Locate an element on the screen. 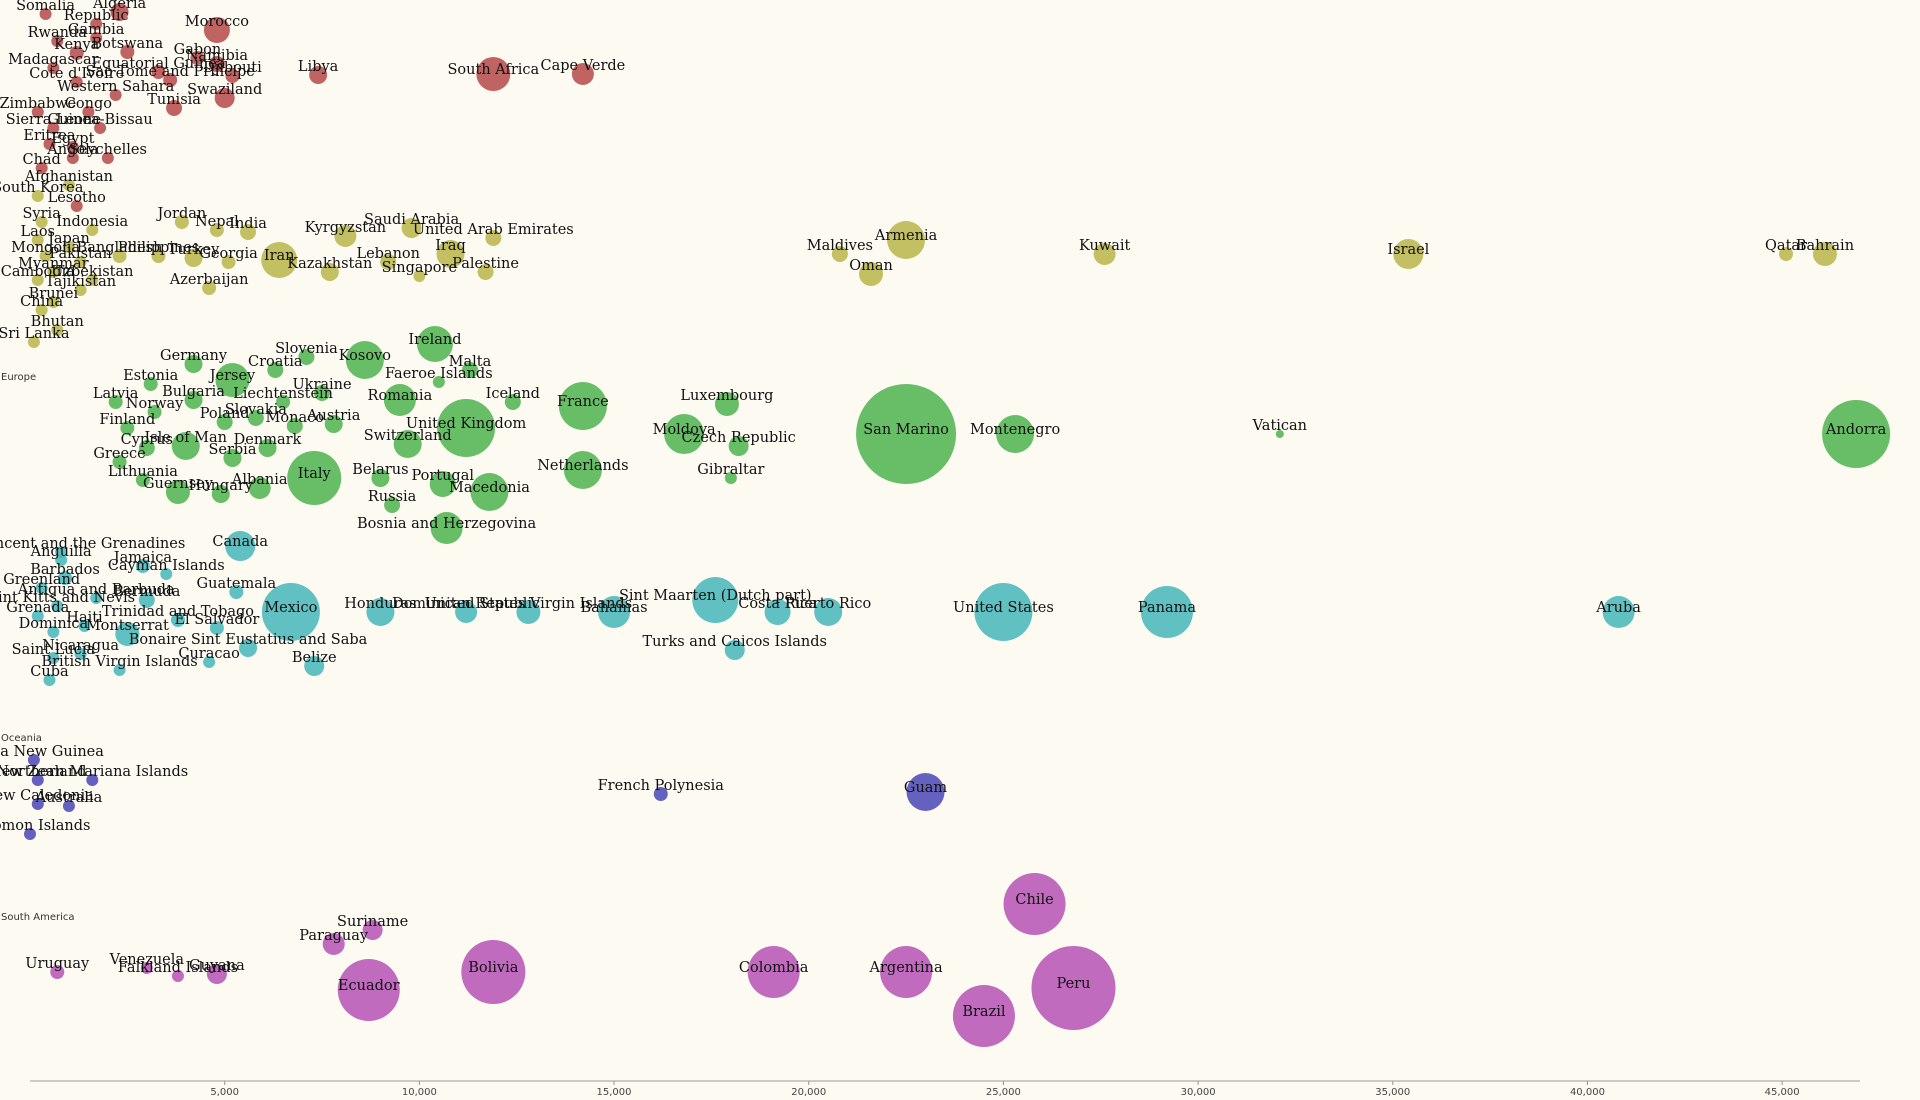  bubble-dominican-republic is located at coordinates (466, 612).